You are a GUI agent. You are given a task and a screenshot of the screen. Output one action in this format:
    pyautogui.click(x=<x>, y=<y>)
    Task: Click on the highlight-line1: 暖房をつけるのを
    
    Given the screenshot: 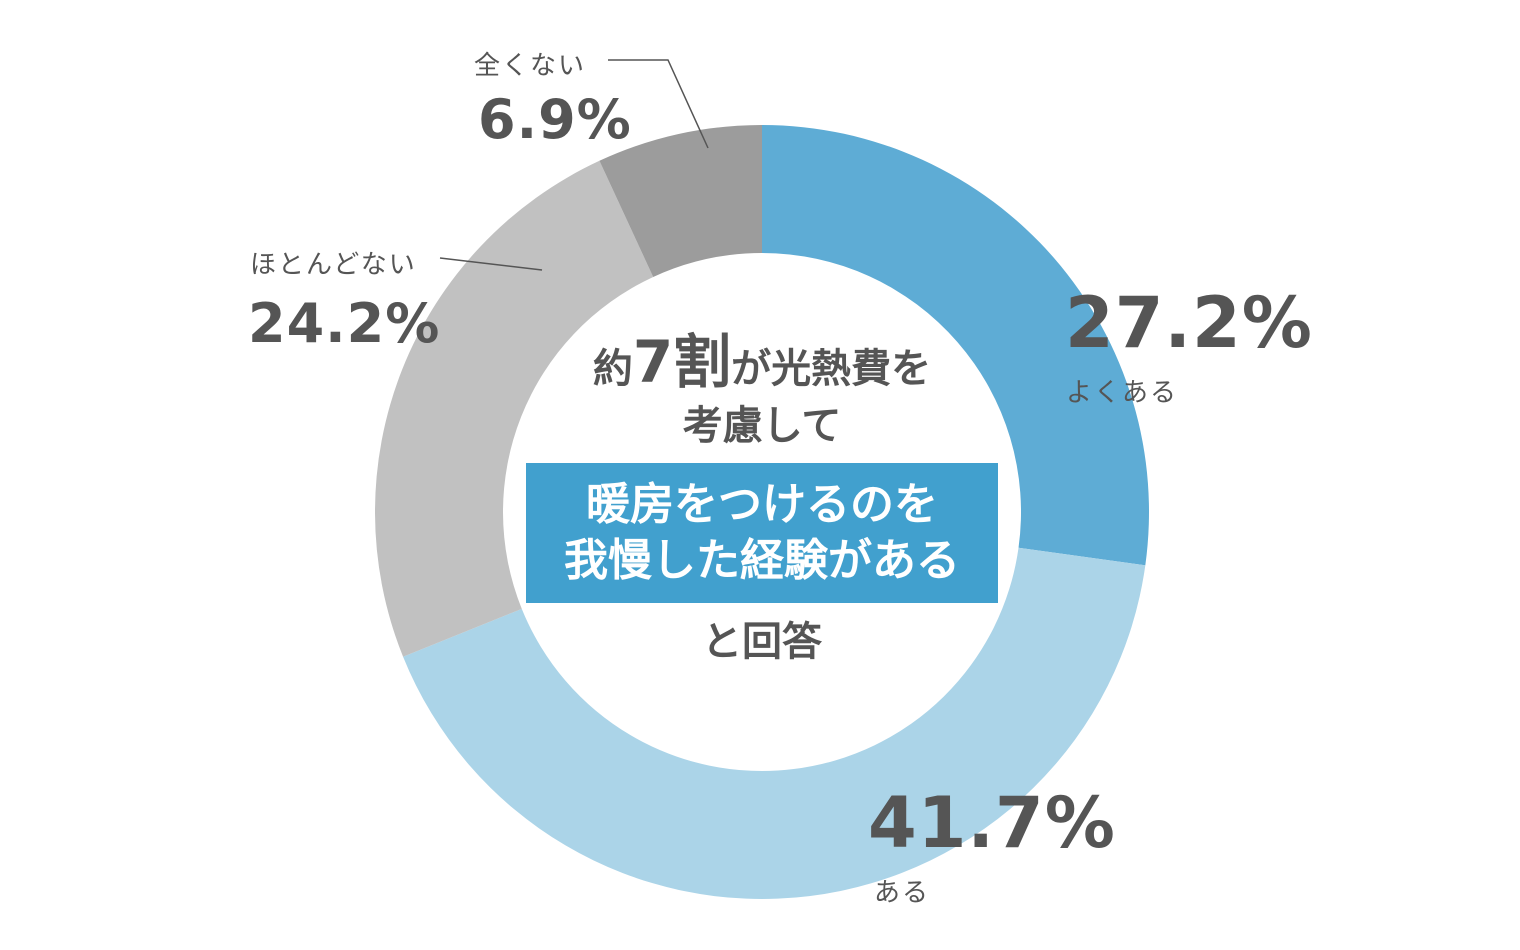 What is the action you would take?
    pyautogui.click(x=762, y=504)
    